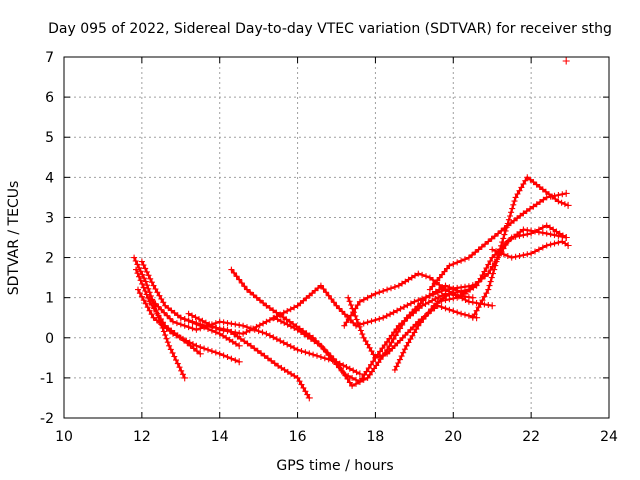  What do you see at coordinates (453, 437) in the screenshot?
I see `x-tick-label: 20` at bounding box center [453, 437].